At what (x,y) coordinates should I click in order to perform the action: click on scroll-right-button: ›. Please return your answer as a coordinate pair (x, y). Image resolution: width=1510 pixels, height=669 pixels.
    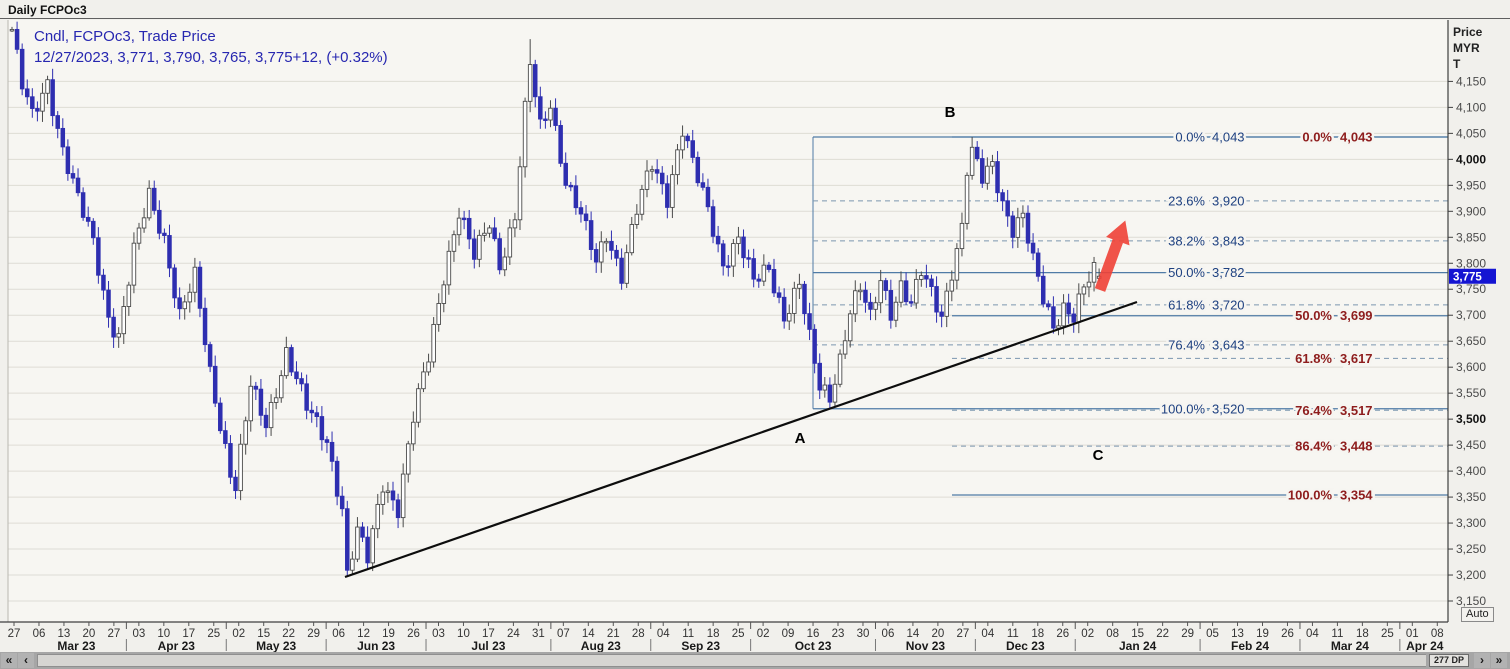
    Looking at the image, I should click on (1482, 660).